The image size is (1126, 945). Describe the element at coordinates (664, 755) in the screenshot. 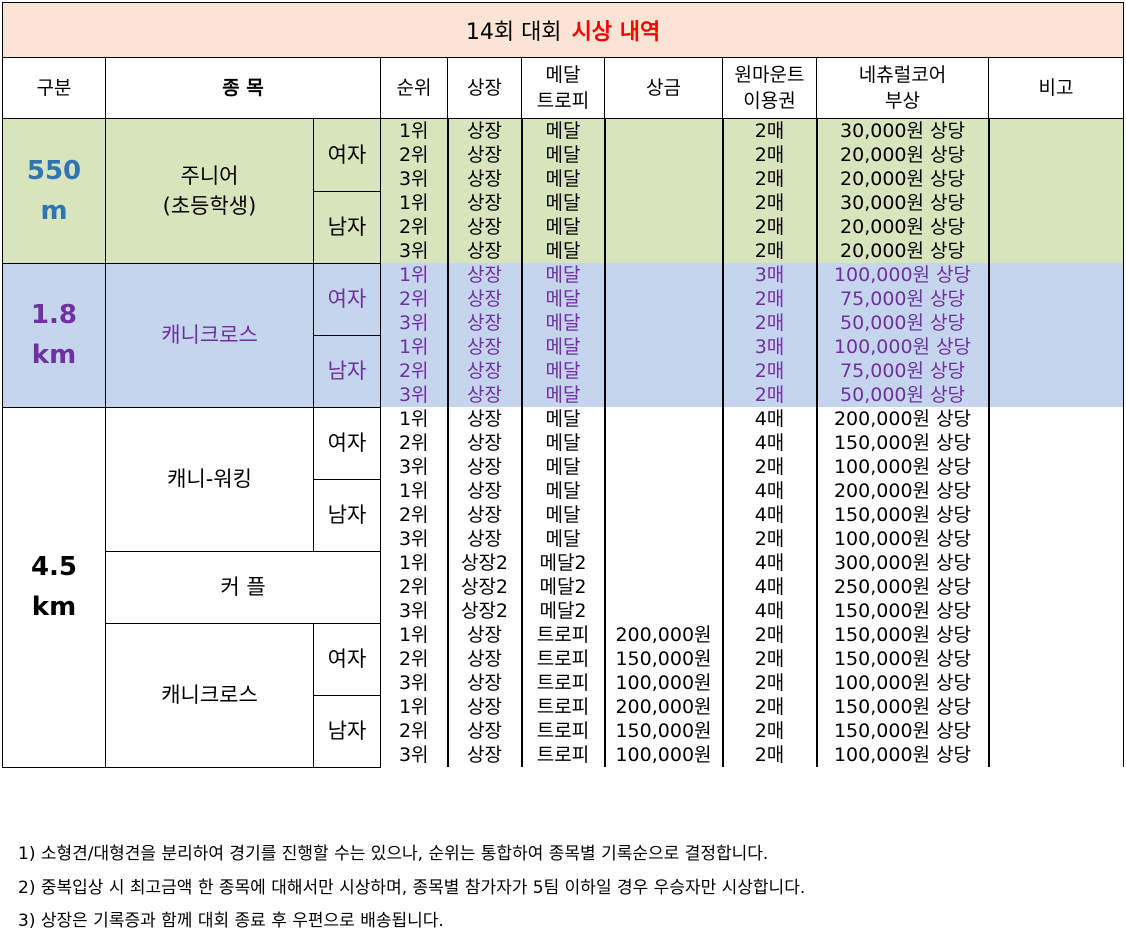

I see `prize-cell: 100,000원` at that location.